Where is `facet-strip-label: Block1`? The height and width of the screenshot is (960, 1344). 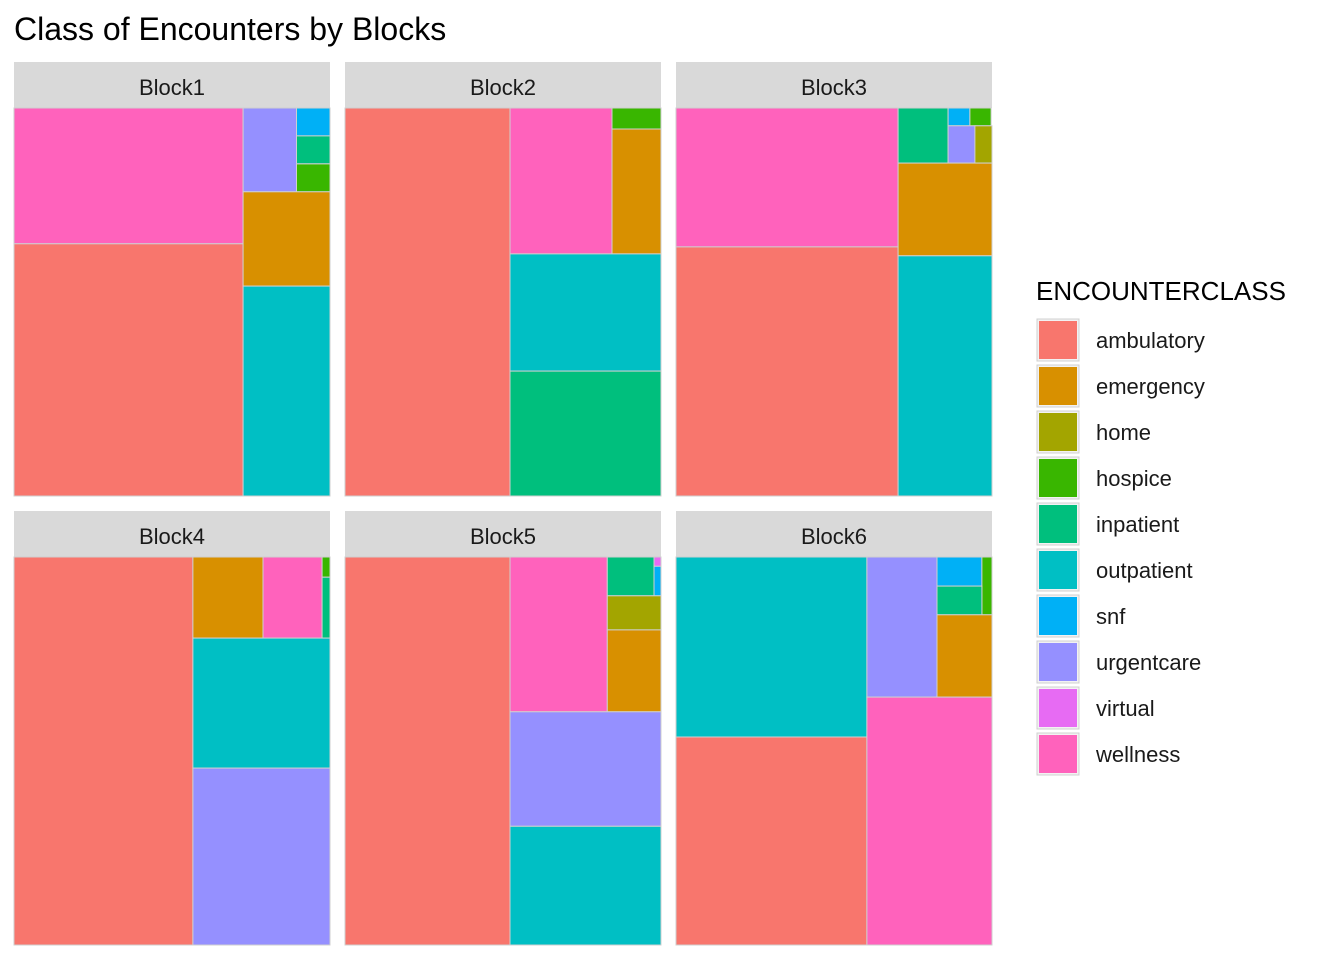
facet-strip-label: Block1 is located at coordinates (172, 87).